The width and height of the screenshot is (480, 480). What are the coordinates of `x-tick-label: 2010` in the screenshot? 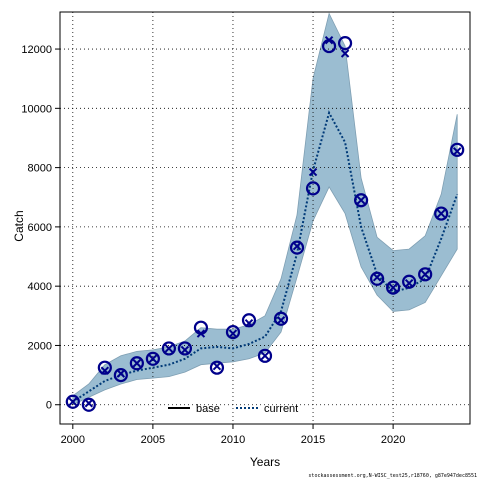 It's located at (233, 440).